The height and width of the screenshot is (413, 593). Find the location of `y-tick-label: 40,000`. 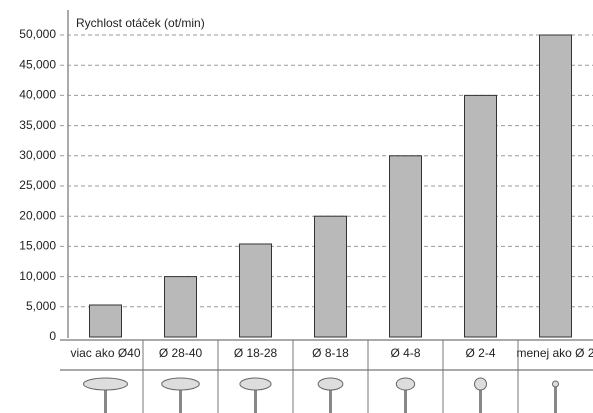

y-tick-label: 40,000 is located at coordinates (37, 95).